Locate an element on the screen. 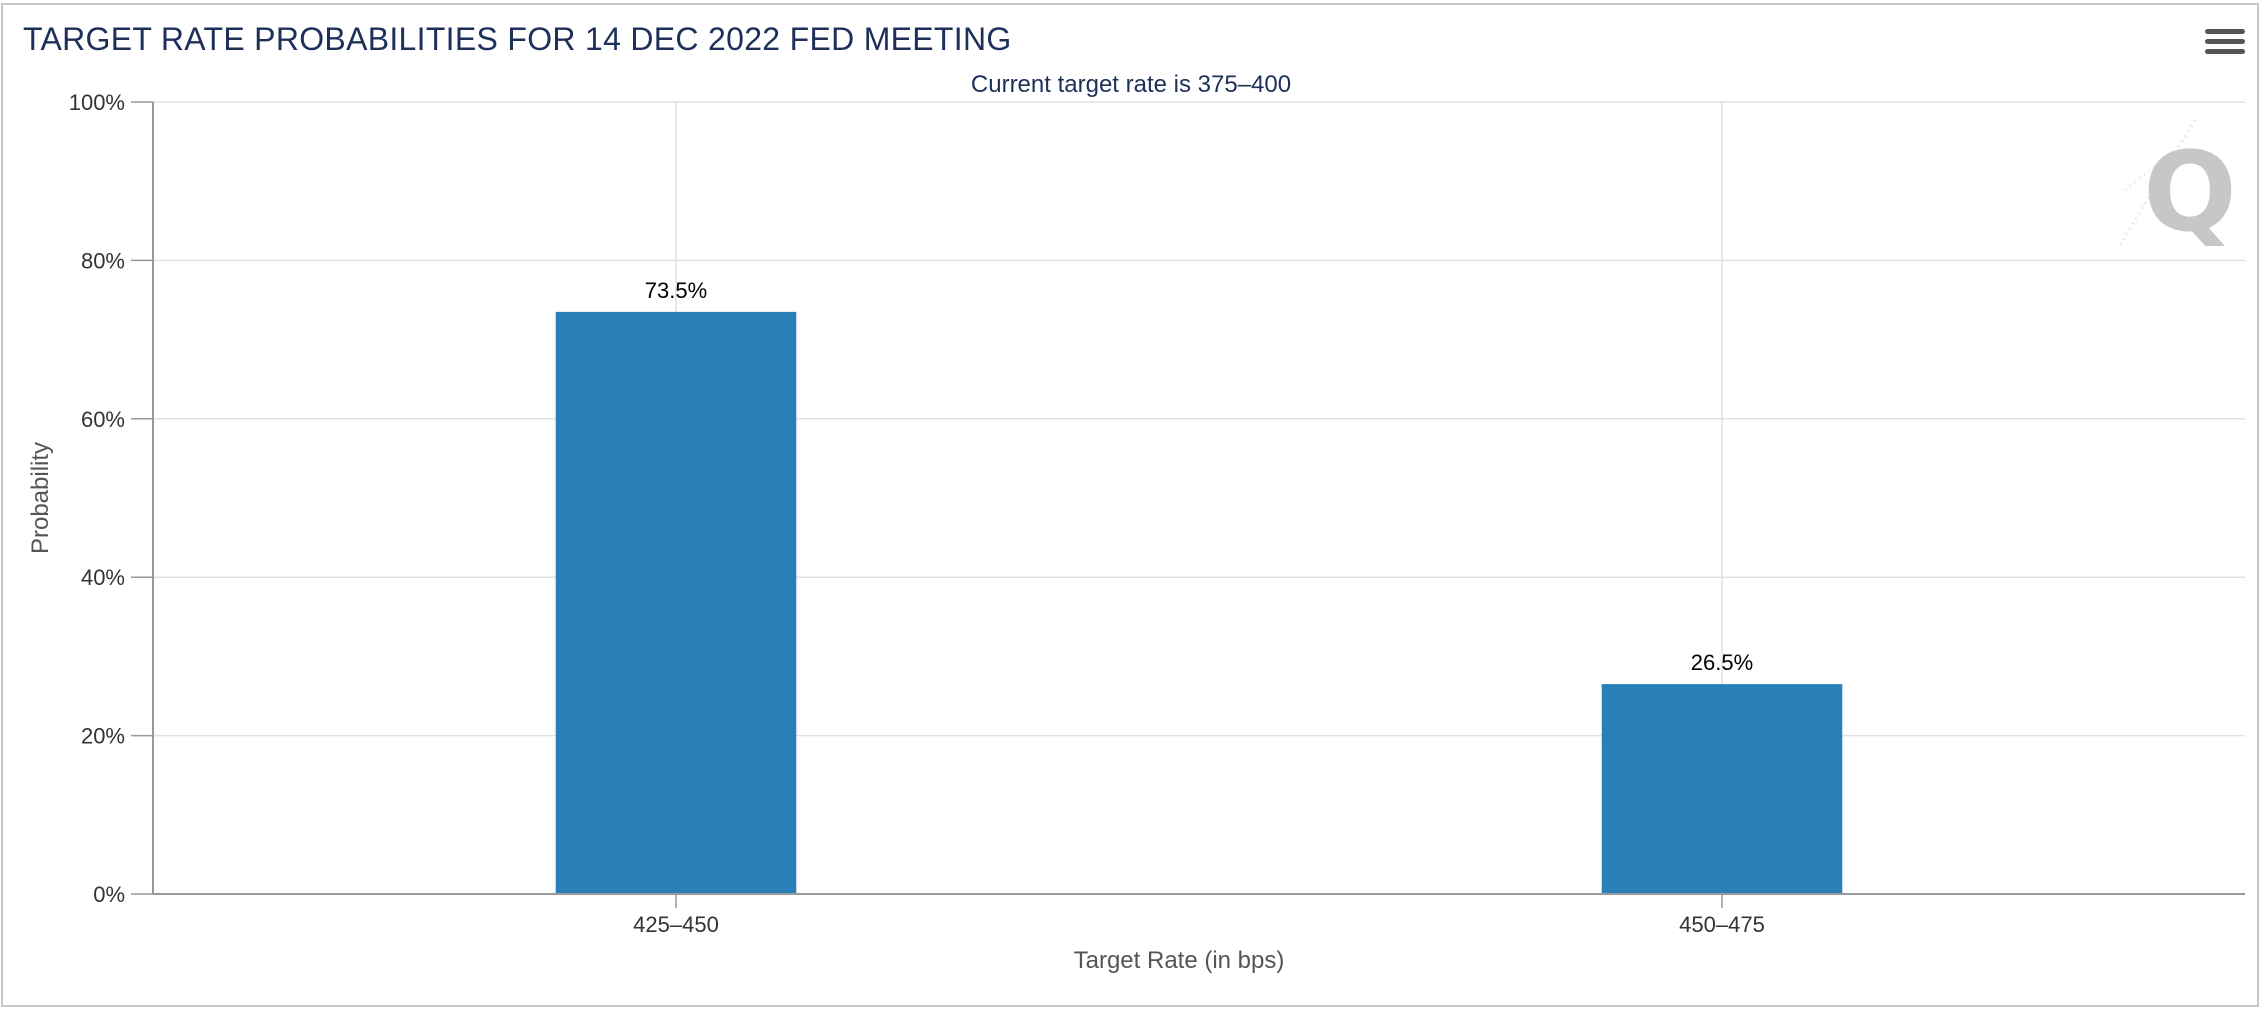 This screenshot has width=2262, height=1010. x-tick-label: 450–475 is located at coordinates (1722, 924).